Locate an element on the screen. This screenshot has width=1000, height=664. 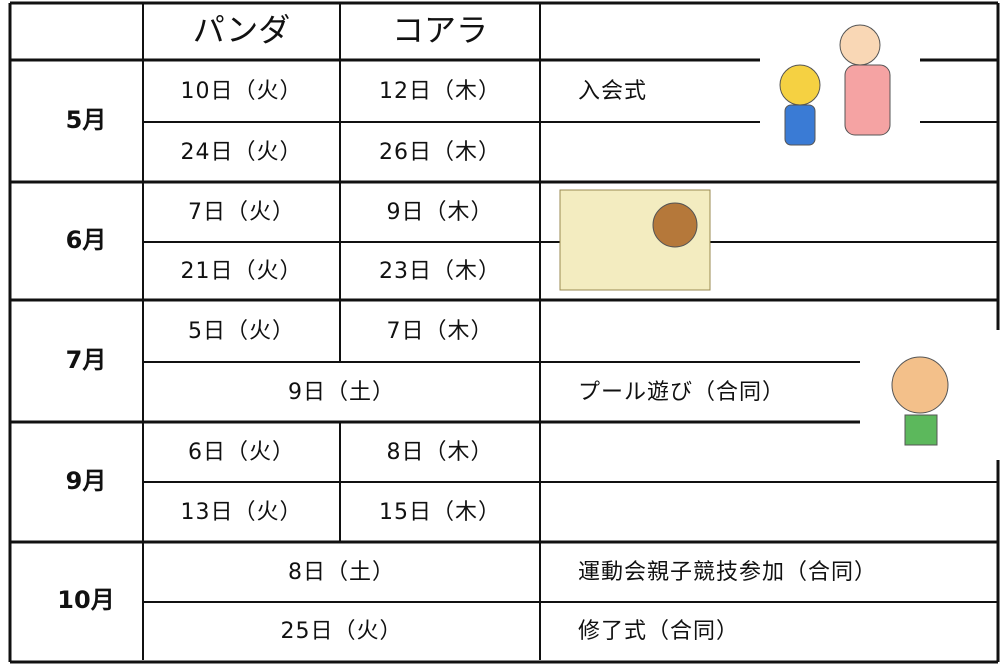
panda-date: 13日（火） is located at coordinates (242, 512).